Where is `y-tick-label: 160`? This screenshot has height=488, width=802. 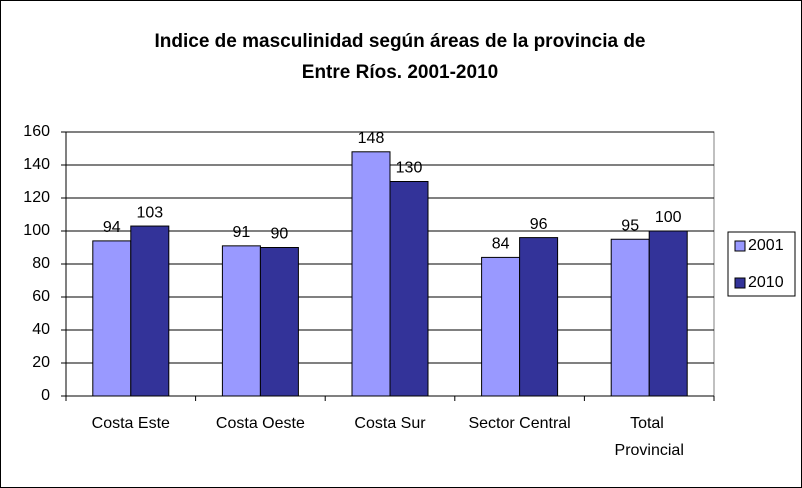
y-tick-label: 160 is located at coordinates (36, 131).